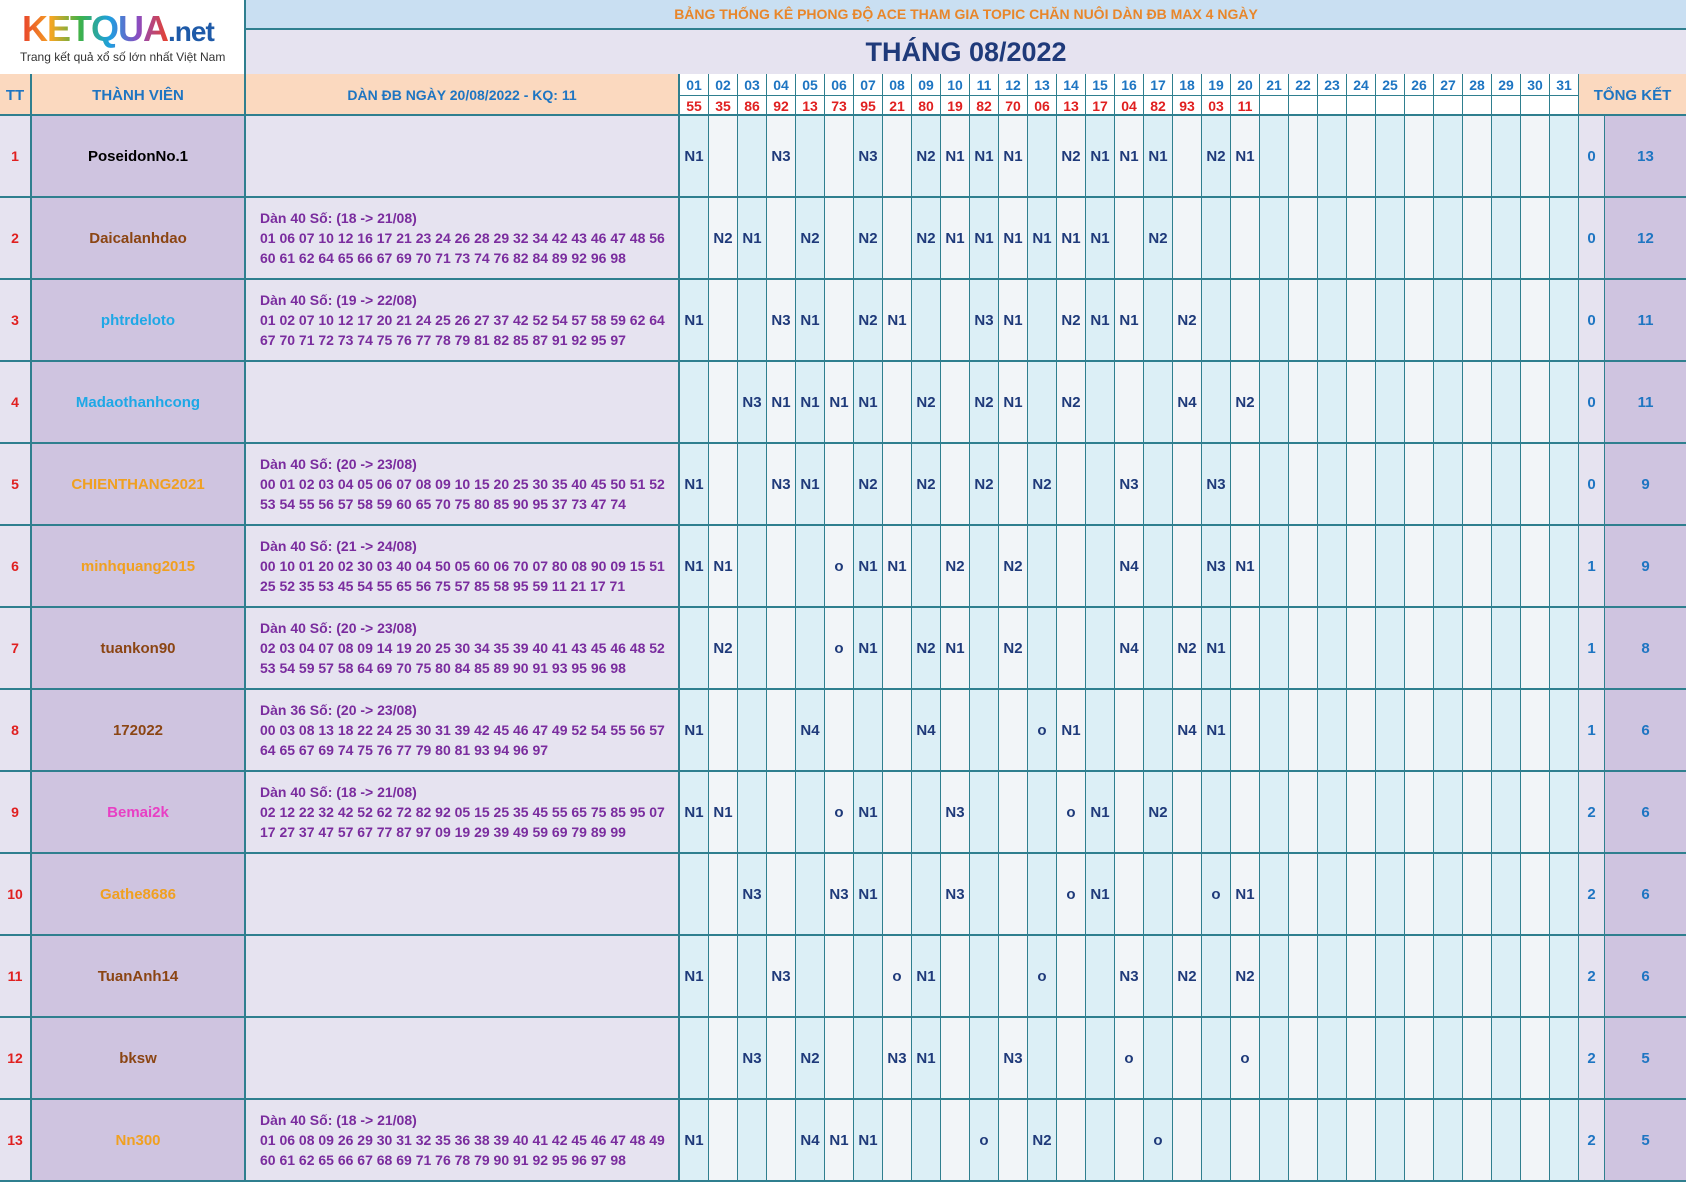 The width and height of the screenshot is (1686, 1183). Describe the element at coordinates (139, 648) in the screenshot. I see `member-name: tuankon90` at that location.